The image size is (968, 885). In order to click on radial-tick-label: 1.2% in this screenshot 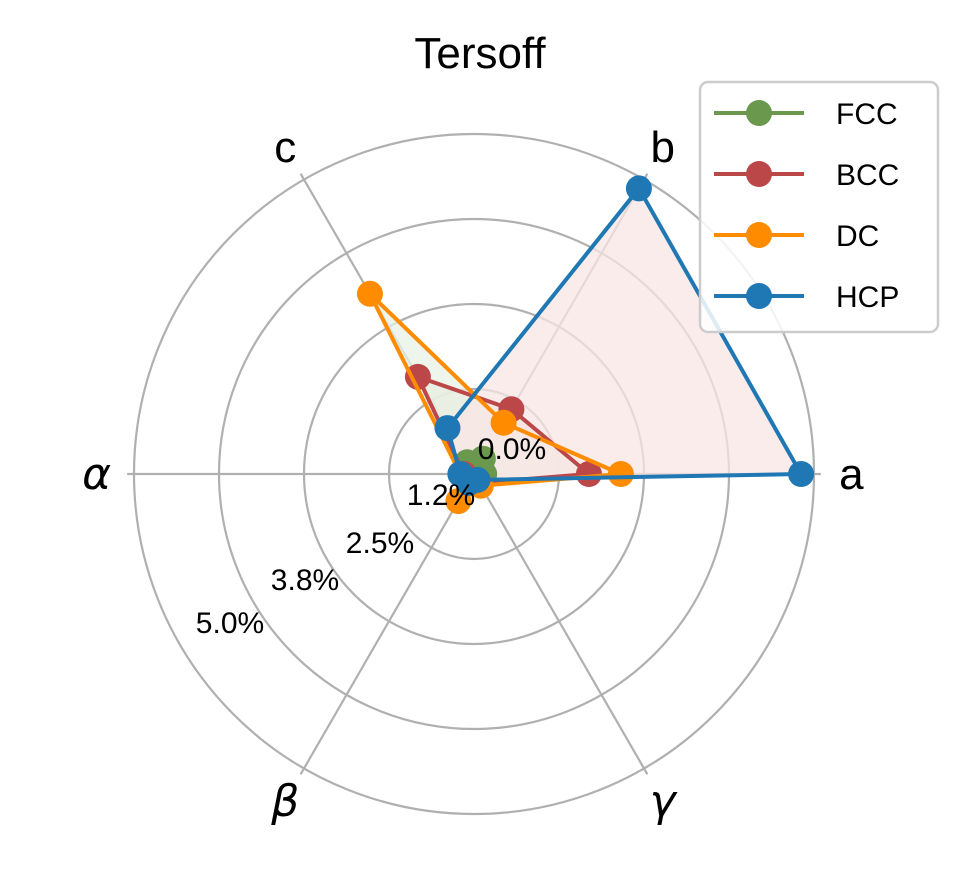, I will do `click(441, 495)`.